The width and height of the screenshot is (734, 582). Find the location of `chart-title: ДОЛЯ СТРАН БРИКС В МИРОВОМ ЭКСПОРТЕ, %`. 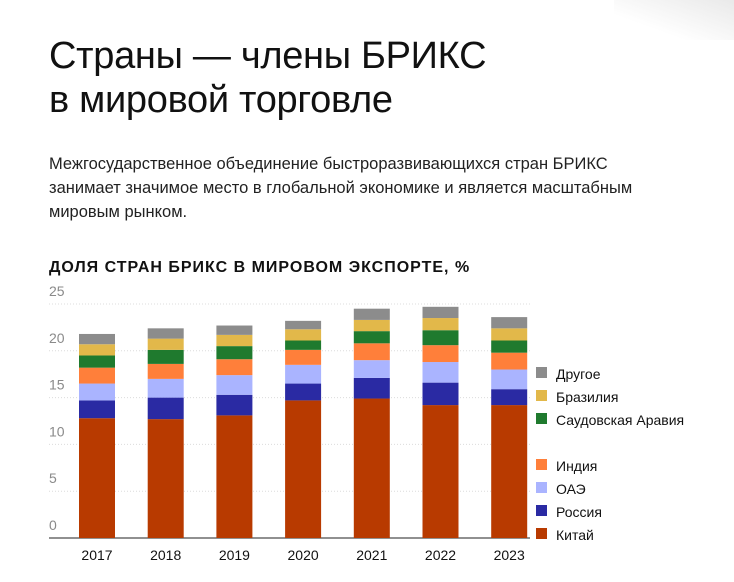

chart-title: ДОЛЯ СТРАН БРИКС В МИРОВОМ ЭКСПОРТЕ, % is located at coordinates (260, 267).